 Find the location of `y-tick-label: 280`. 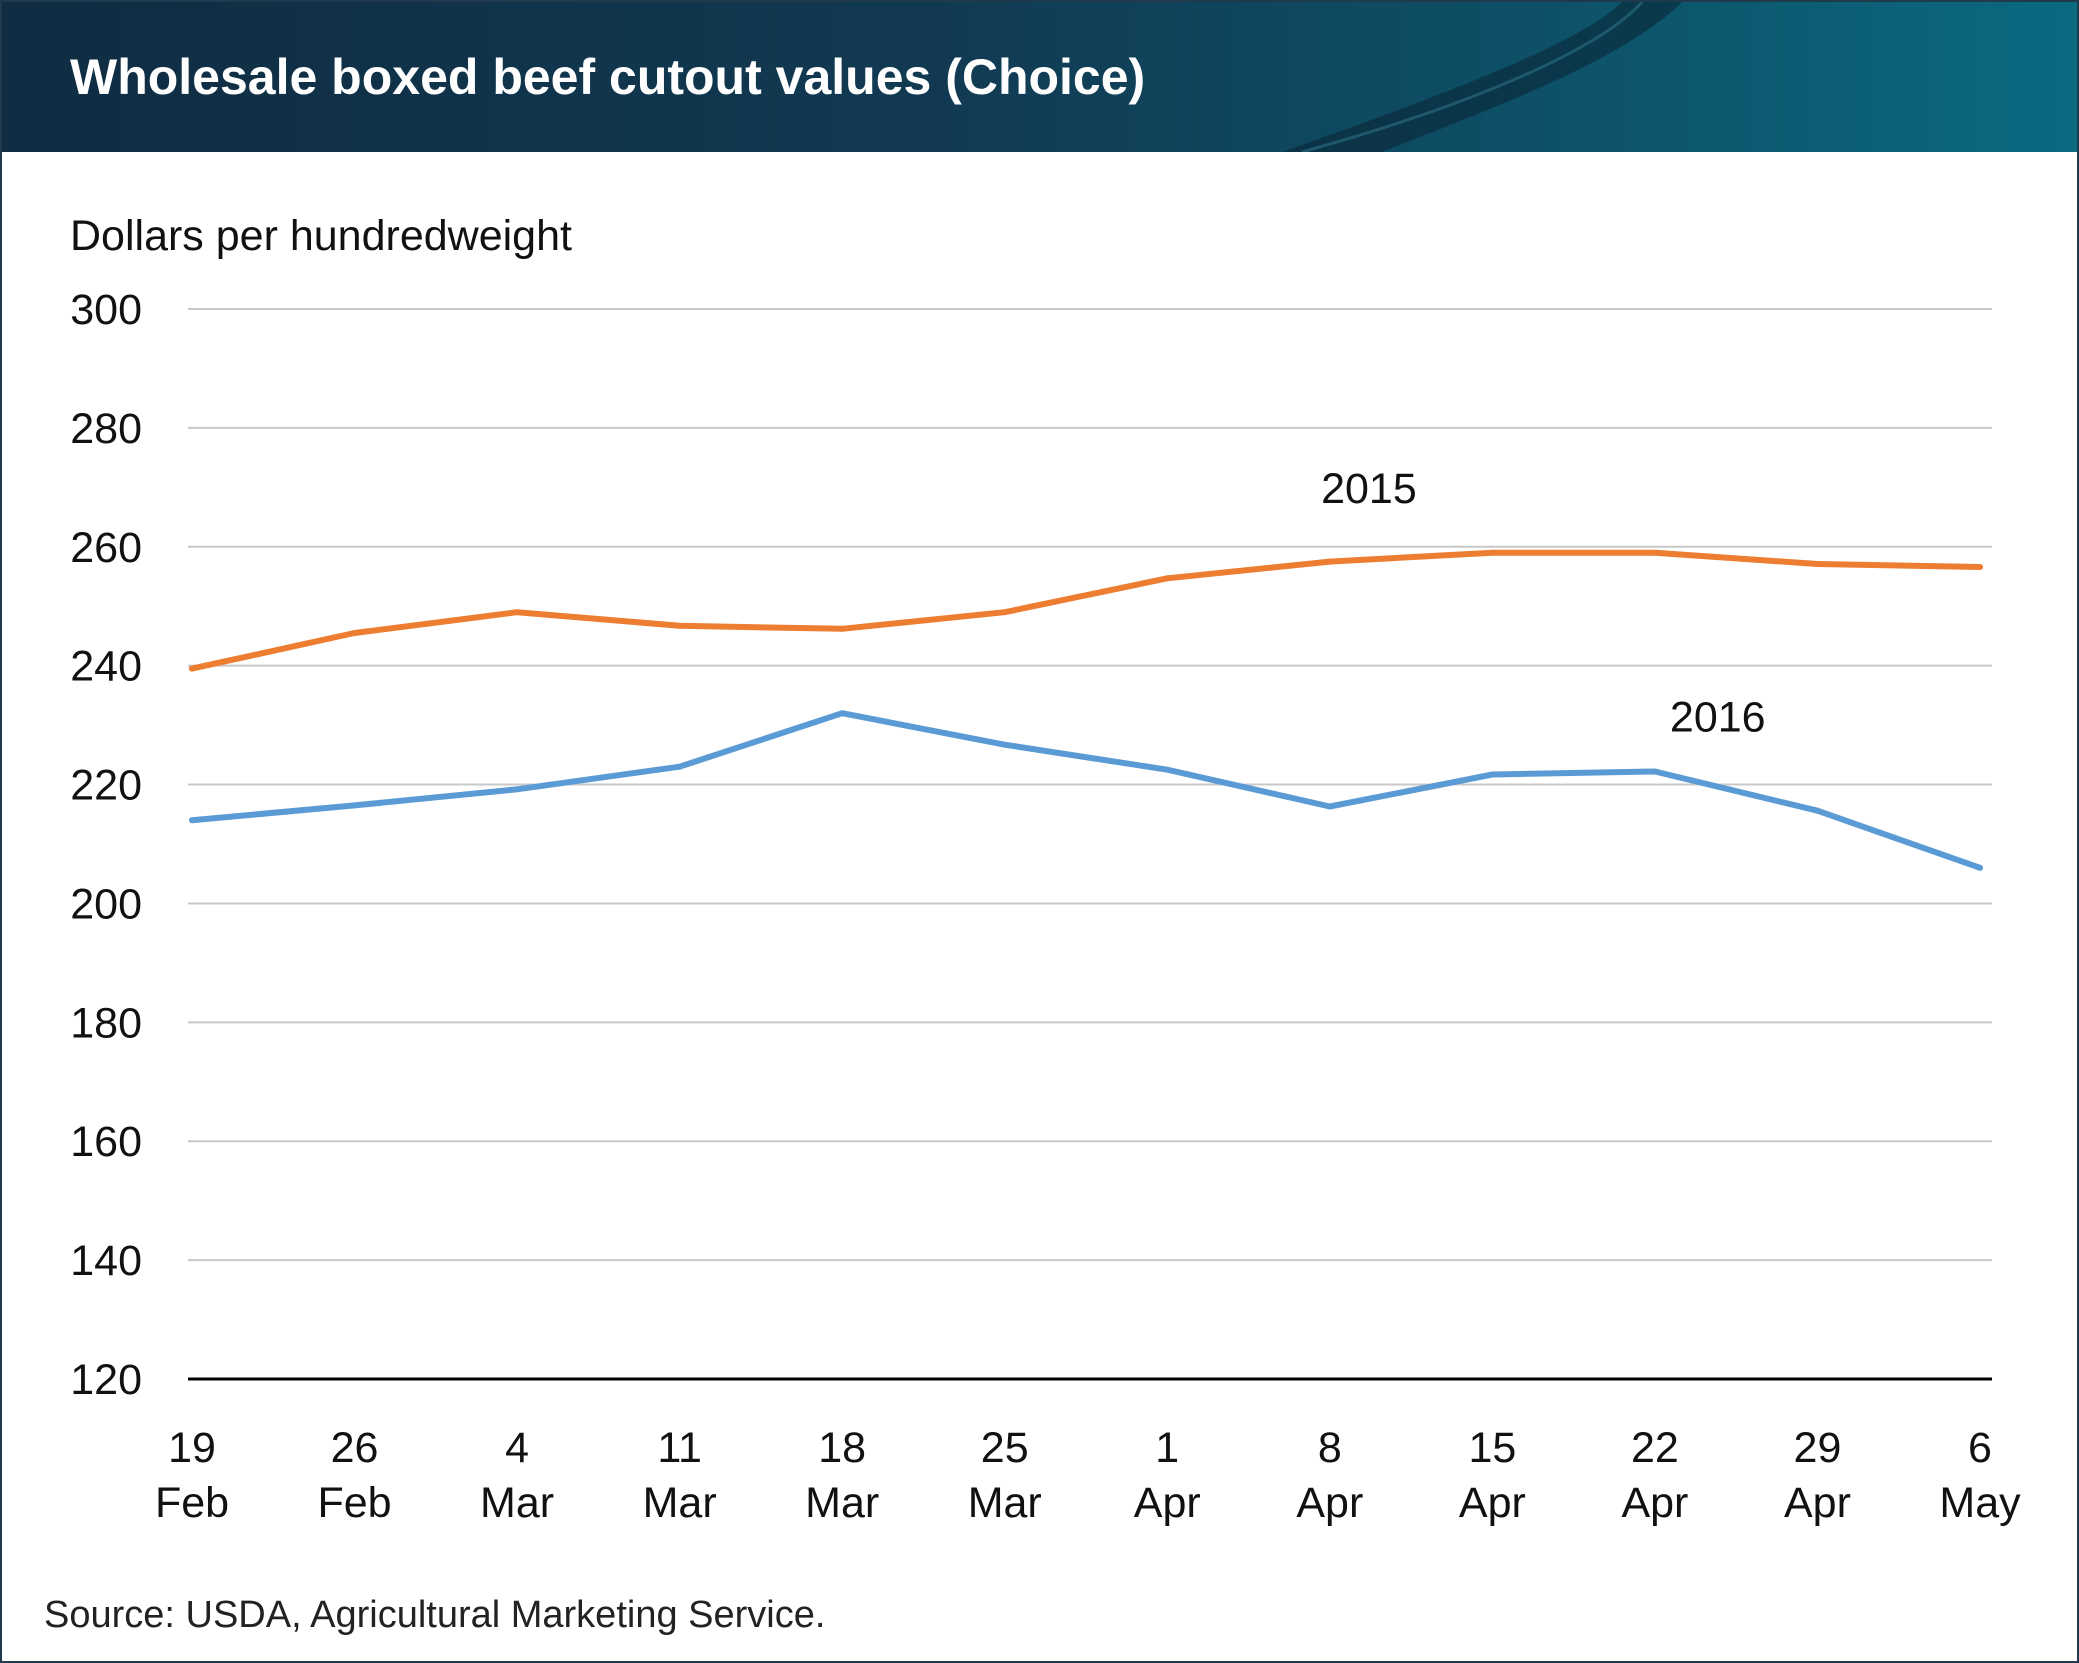

y-tick-label: 280 is located at coordinates (106, 429).